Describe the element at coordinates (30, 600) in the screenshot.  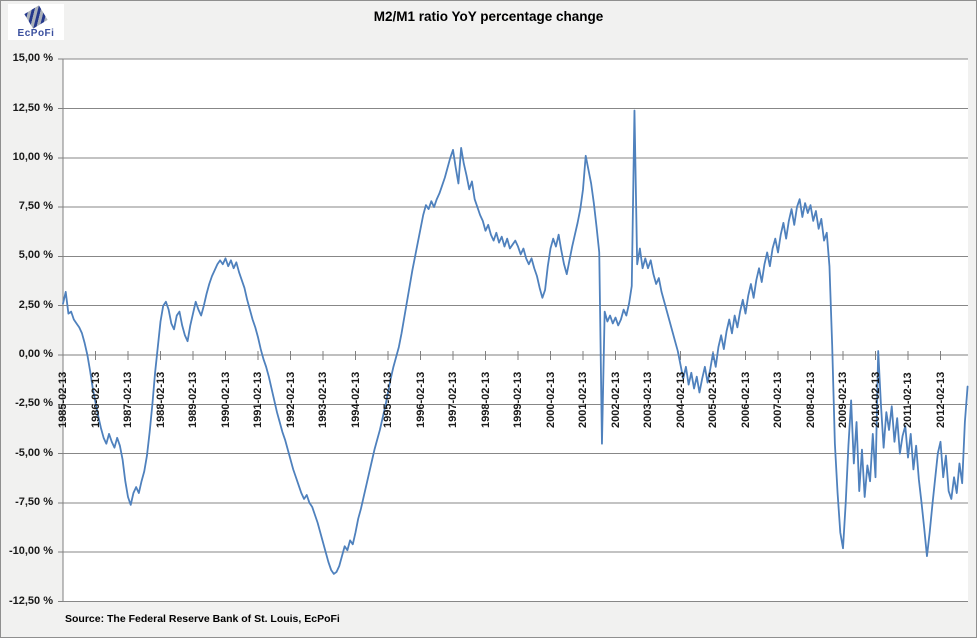
I see `y-axis-label: -12,50 %` at that location.